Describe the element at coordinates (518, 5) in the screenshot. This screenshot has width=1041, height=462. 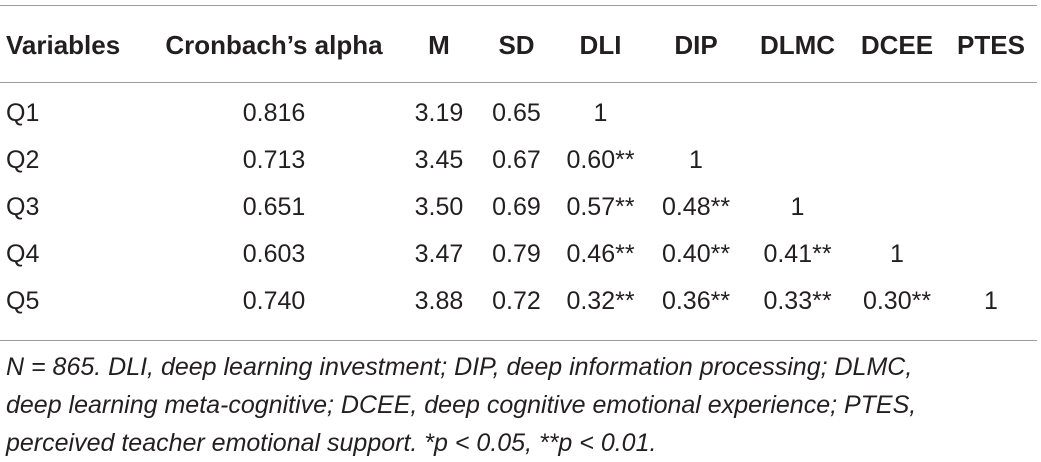
I see `top-rule` at that location.